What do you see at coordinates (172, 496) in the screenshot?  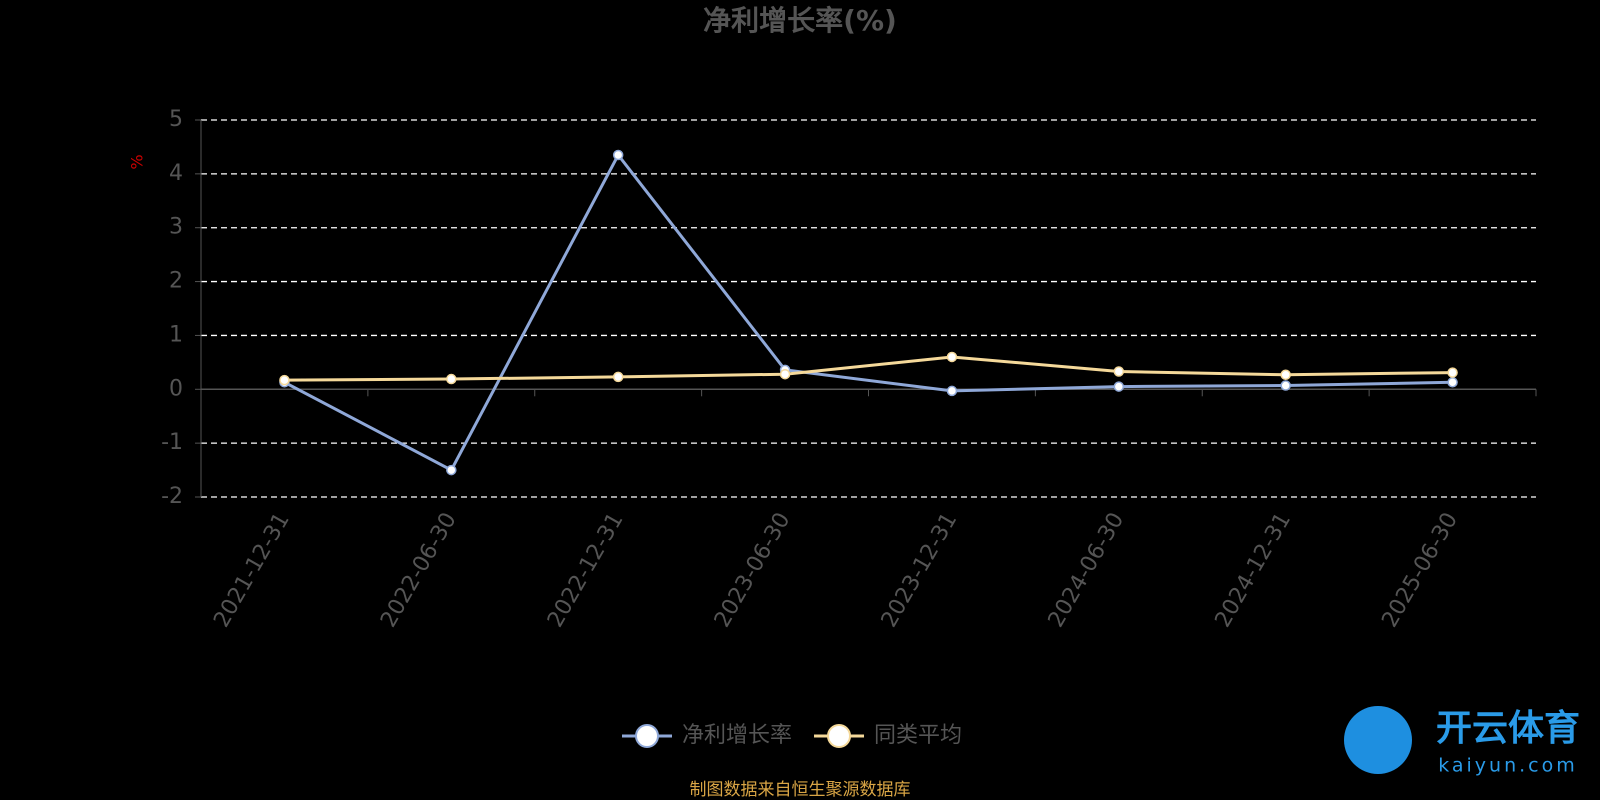 I see `y-tick-label: -2` at bounding box center [172, 496].